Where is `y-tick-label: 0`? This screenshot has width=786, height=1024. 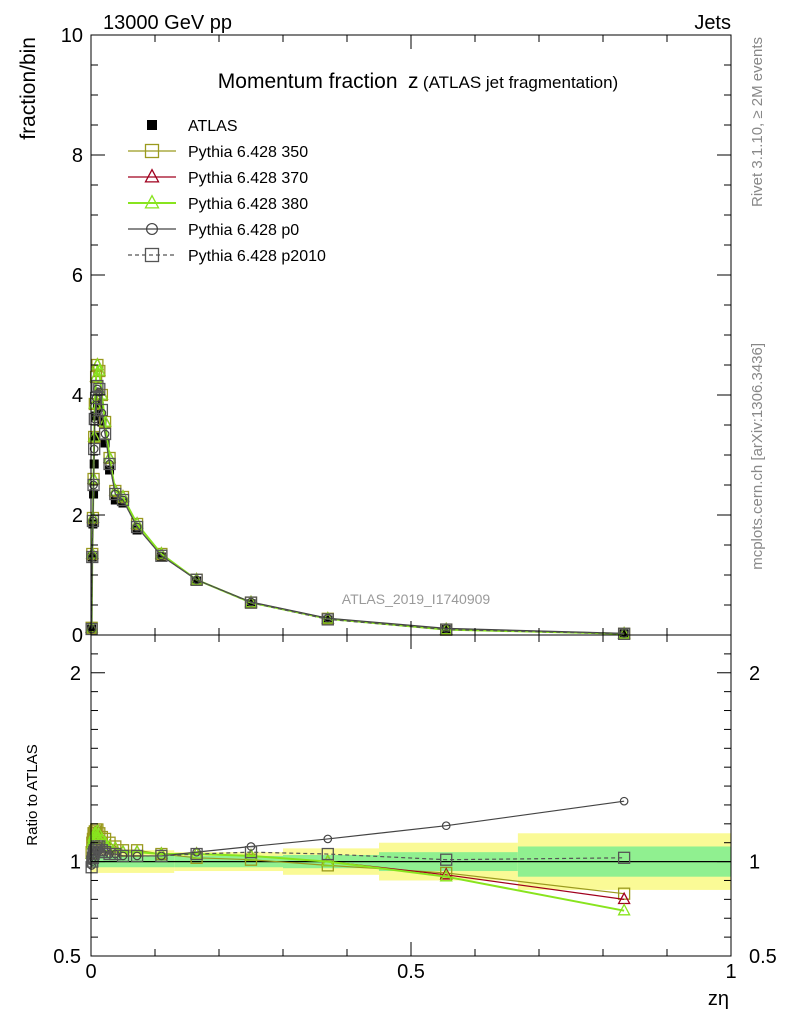
y-tick-label: 0 is located at coordinates (77, 636).